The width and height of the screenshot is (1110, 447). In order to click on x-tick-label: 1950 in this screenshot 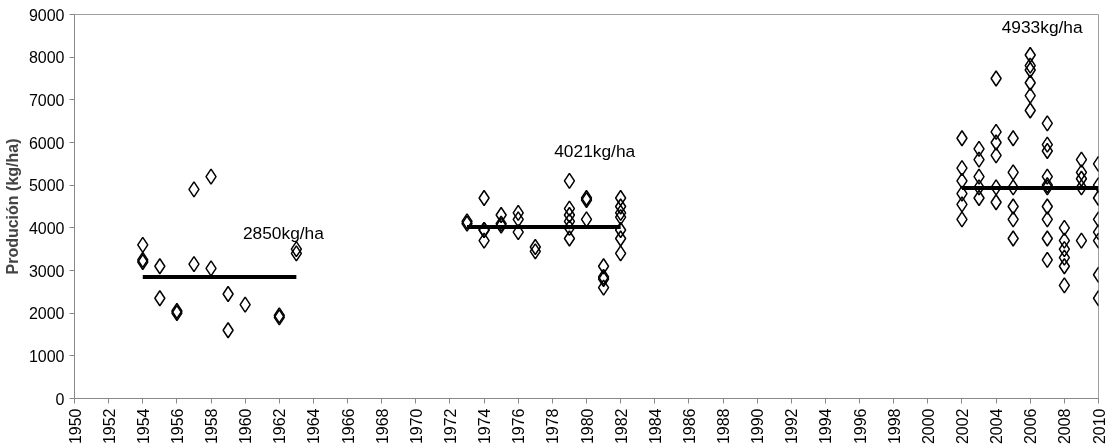, I will do `click(75, 426)`.